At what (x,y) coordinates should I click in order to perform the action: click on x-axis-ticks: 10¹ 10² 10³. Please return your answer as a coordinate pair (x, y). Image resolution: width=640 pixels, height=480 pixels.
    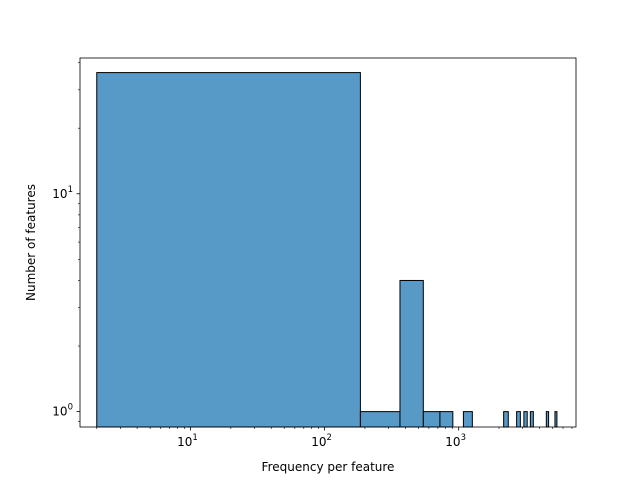
    Looking at the image, I should click on (334, 438).